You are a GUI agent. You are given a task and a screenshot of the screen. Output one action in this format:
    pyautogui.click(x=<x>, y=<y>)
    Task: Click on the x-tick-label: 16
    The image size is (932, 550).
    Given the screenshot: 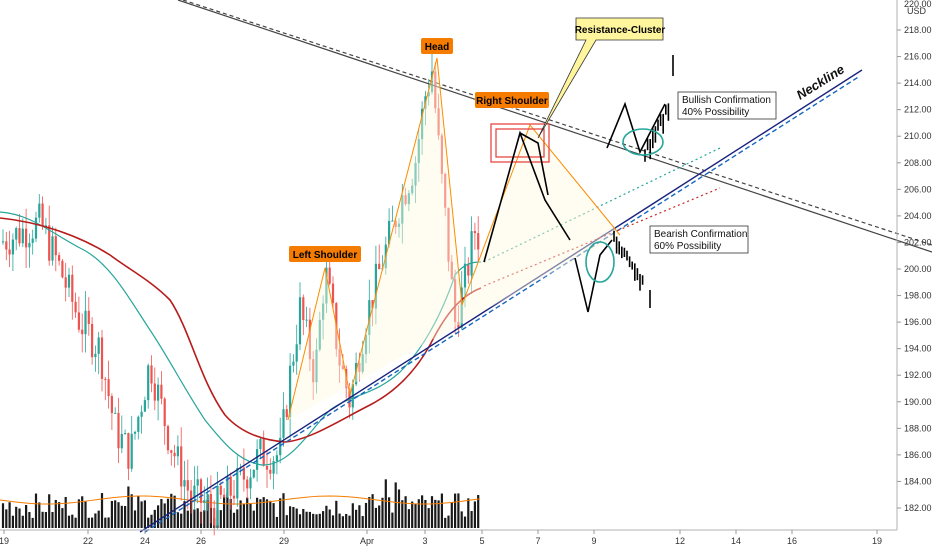 What is the action you would take?
    pyautogui.click(x=792, y=541)
    